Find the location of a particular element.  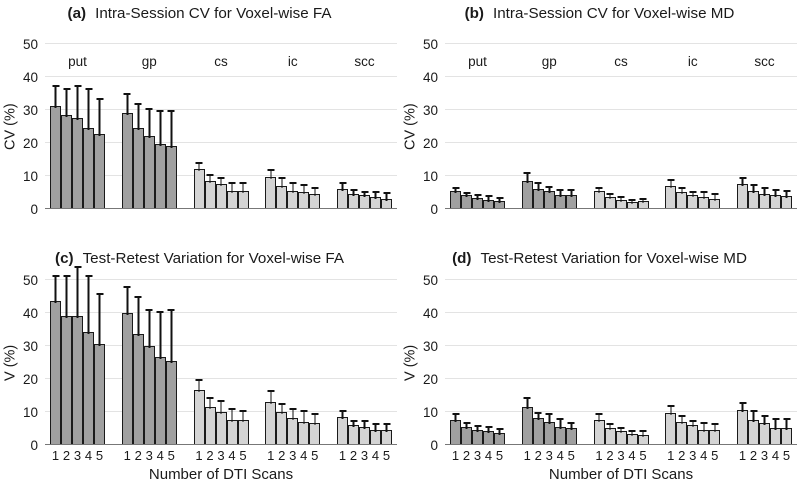

y-tick-label: 20 is located at coordinates (430, 379).